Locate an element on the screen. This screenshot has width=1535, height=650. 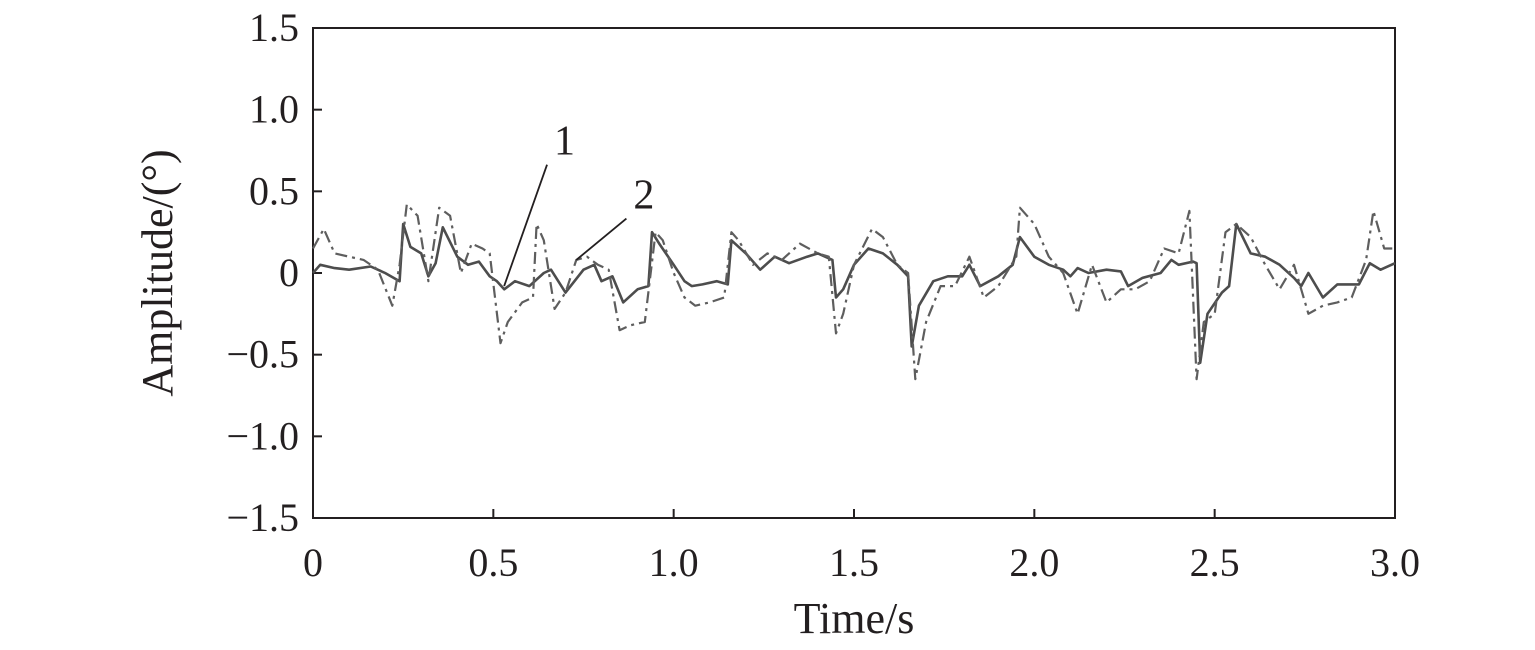
y-tick-label: 1.0 is located at coordinates (274, 109).